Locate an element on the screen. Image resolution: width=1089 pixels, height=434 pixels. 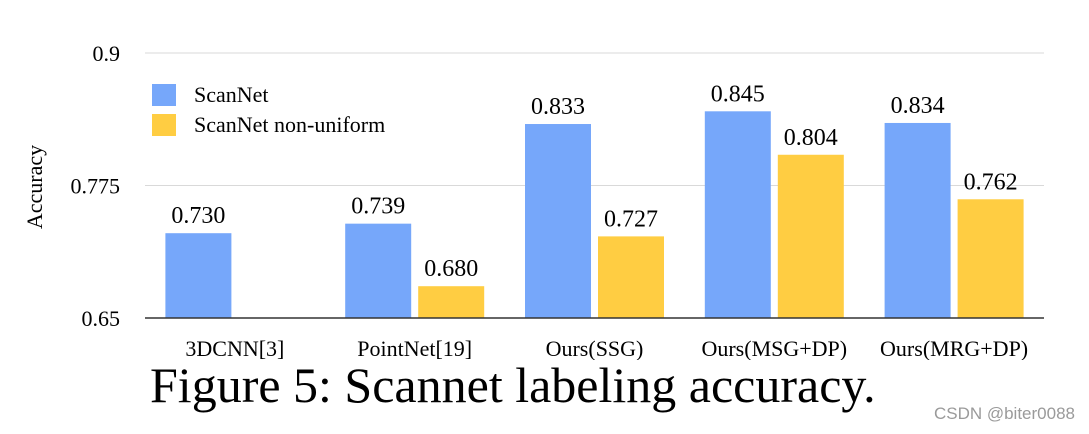
y-tick-label: 0.775 is located at coordinates (96, 186).